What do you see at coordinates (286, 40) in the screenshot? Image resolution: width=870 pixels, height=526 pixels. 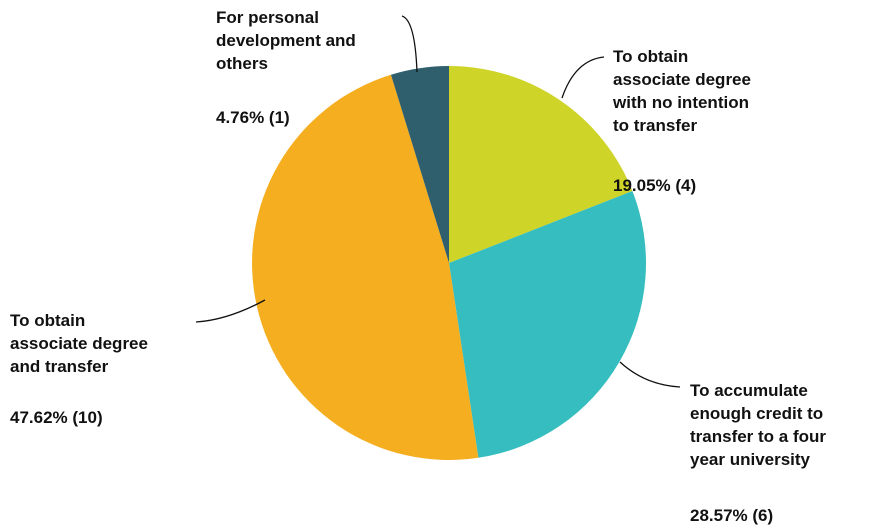 I see `slice-label-personal: For personal development and others` at bounding box center [286, 40].